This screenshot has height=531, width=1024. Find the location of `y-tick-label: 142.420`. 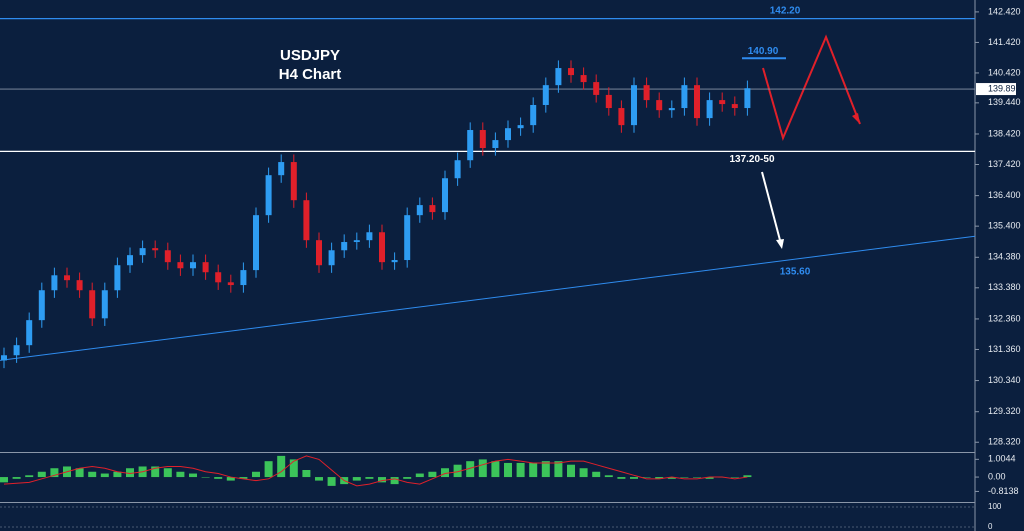

y-tick-label: 142.420 is located at coordinates (1004, 11).